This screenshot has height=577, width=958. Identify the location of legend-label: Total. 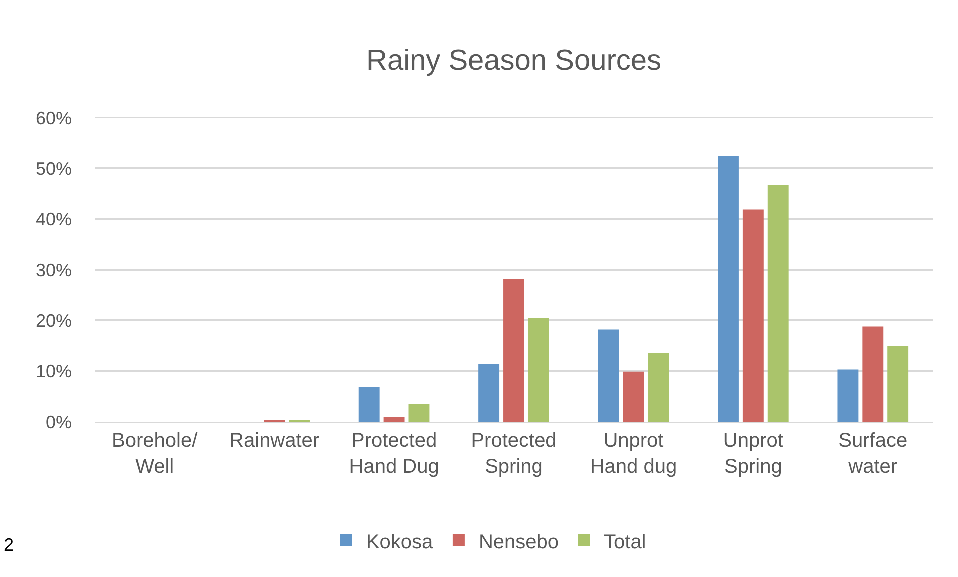
(625, 542).